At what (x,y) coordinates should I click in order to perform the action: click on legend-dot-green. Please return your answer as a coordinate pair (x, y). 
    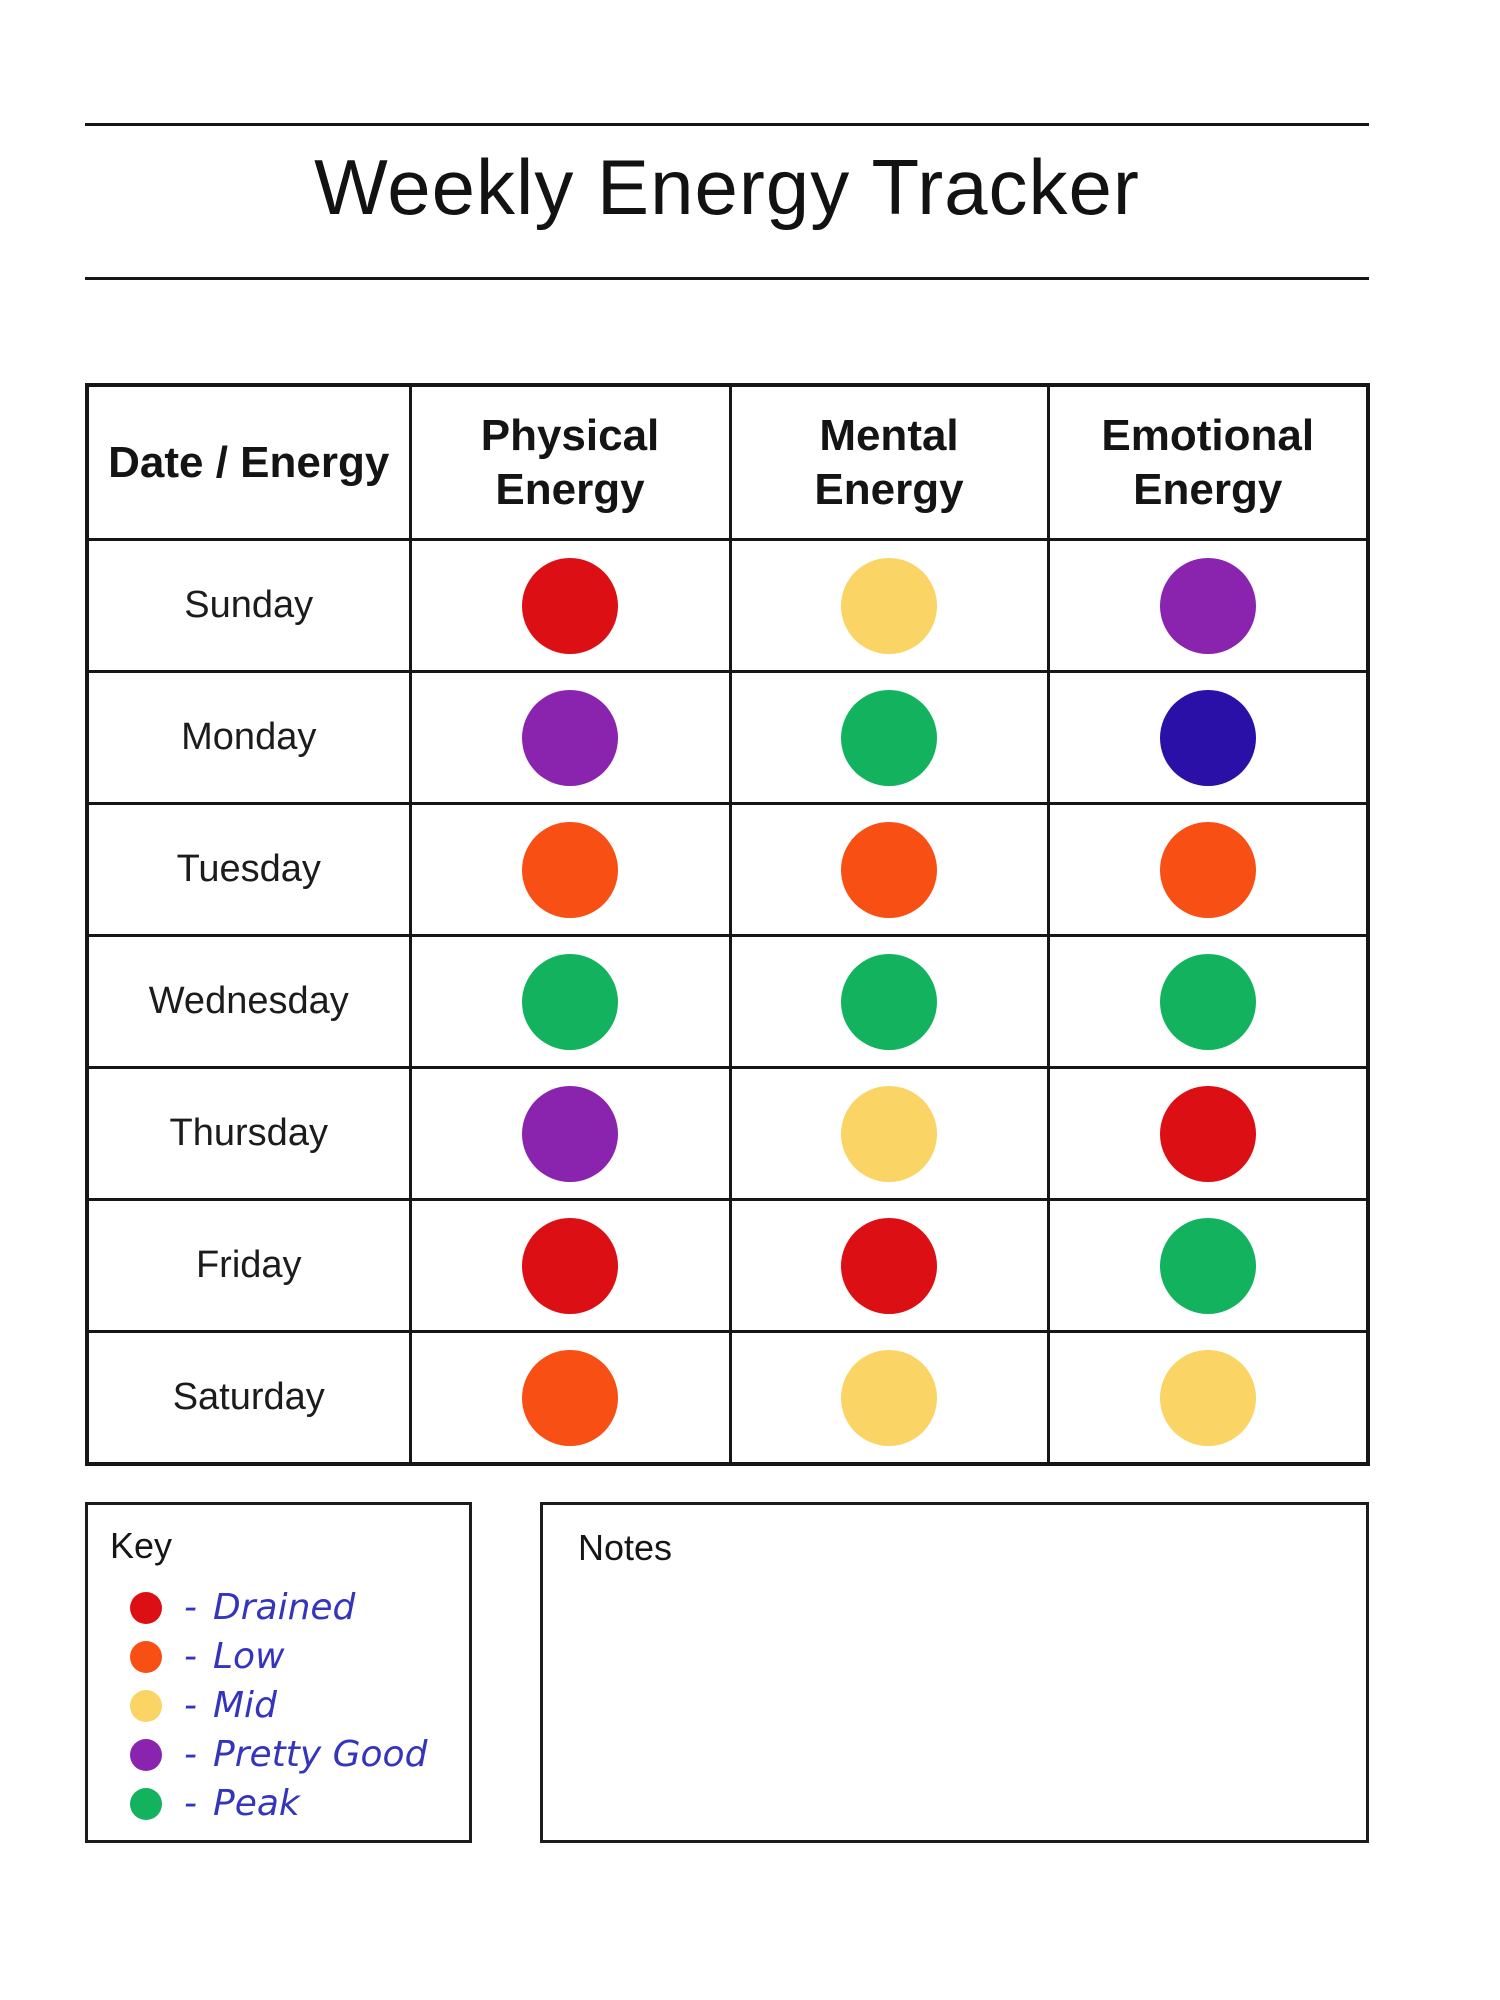
    Looking at the image, I should click on (146, 1803).